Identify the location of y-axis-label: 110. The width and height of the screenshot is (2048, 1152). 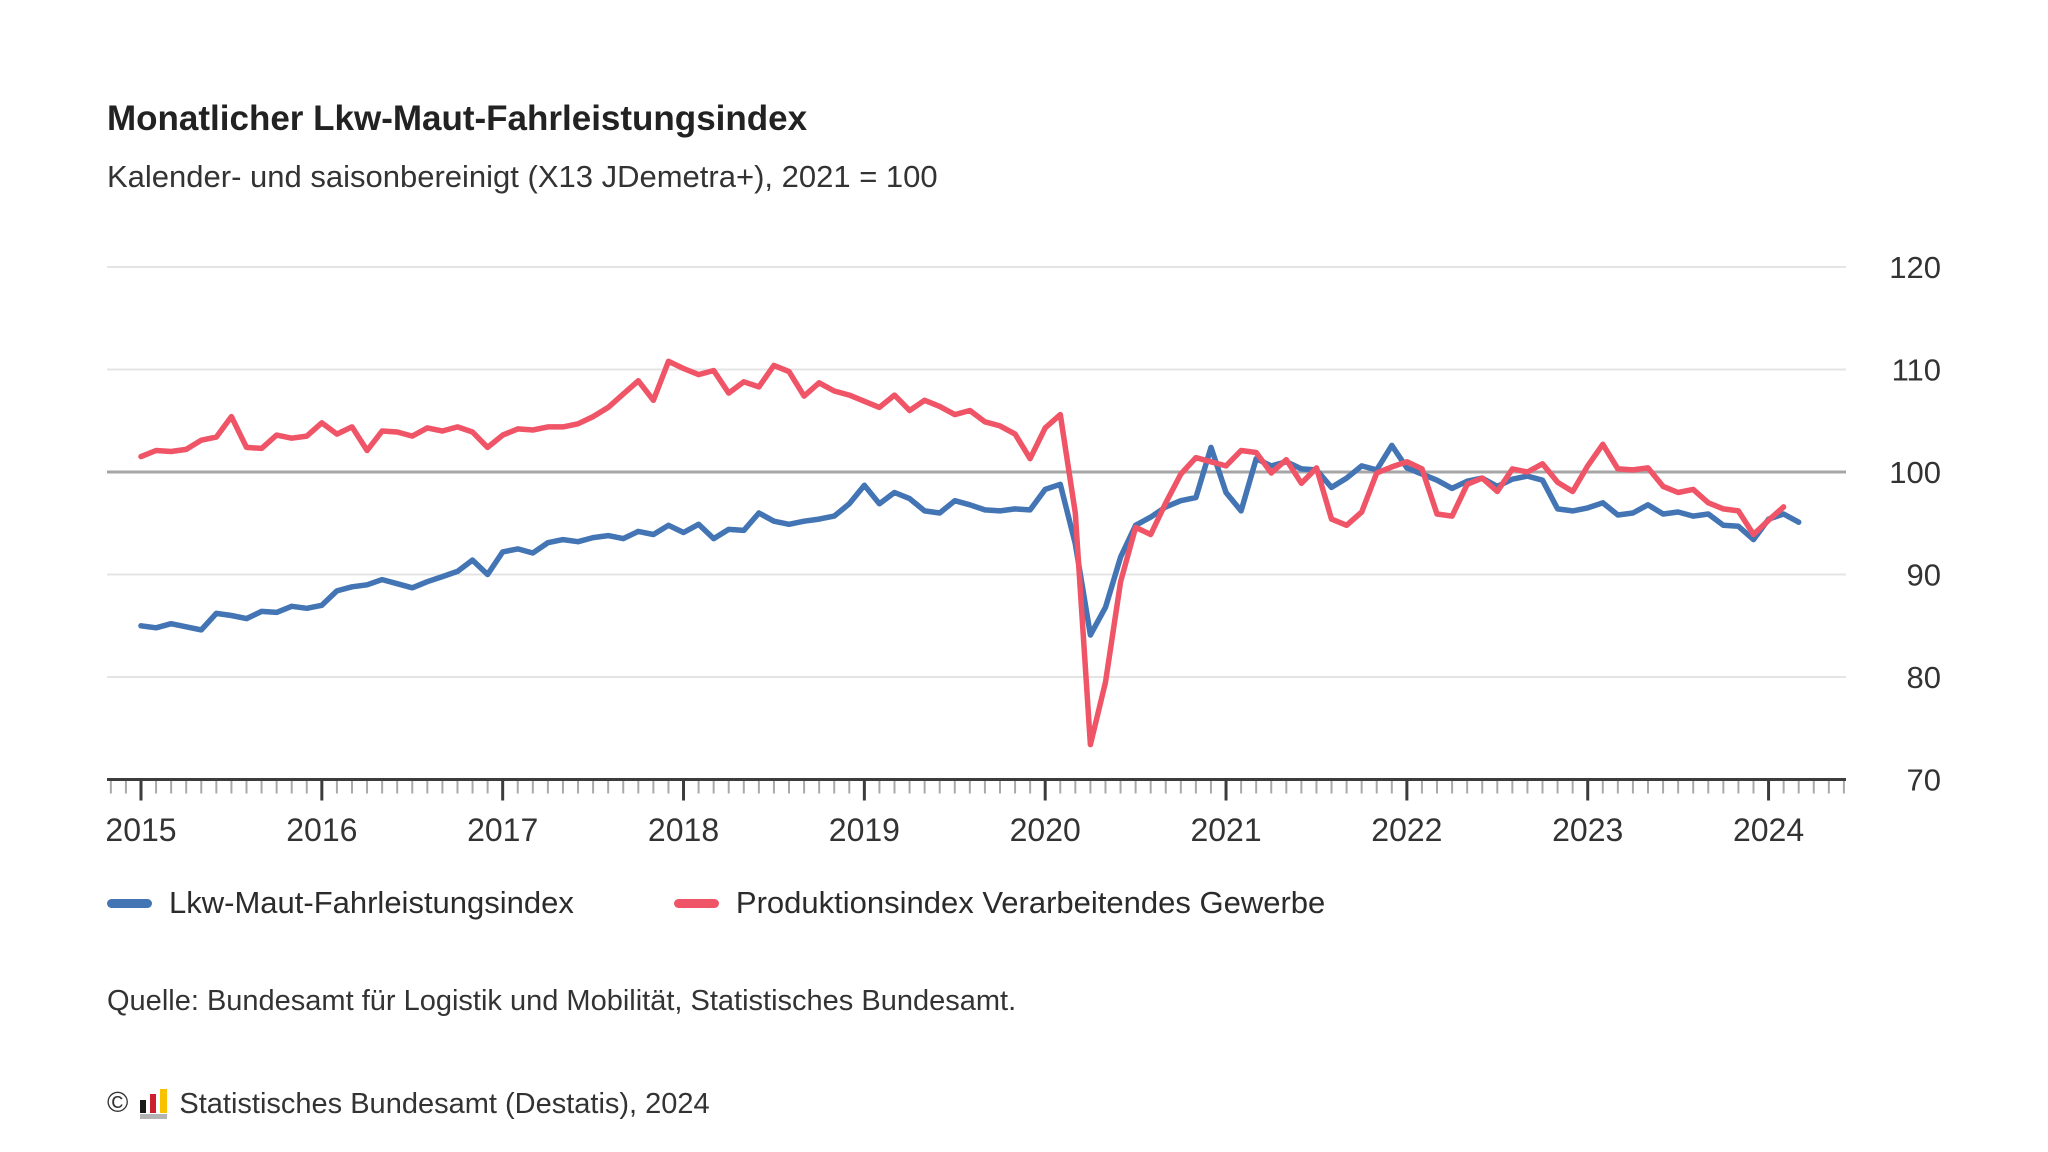
(1916, 370).